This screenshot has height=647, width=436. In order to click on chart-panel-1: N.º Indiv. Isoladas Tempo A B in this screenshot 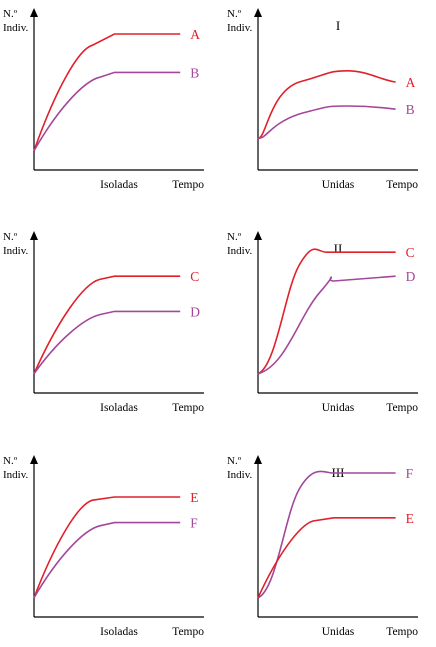, I will do `click(103, 99)`.